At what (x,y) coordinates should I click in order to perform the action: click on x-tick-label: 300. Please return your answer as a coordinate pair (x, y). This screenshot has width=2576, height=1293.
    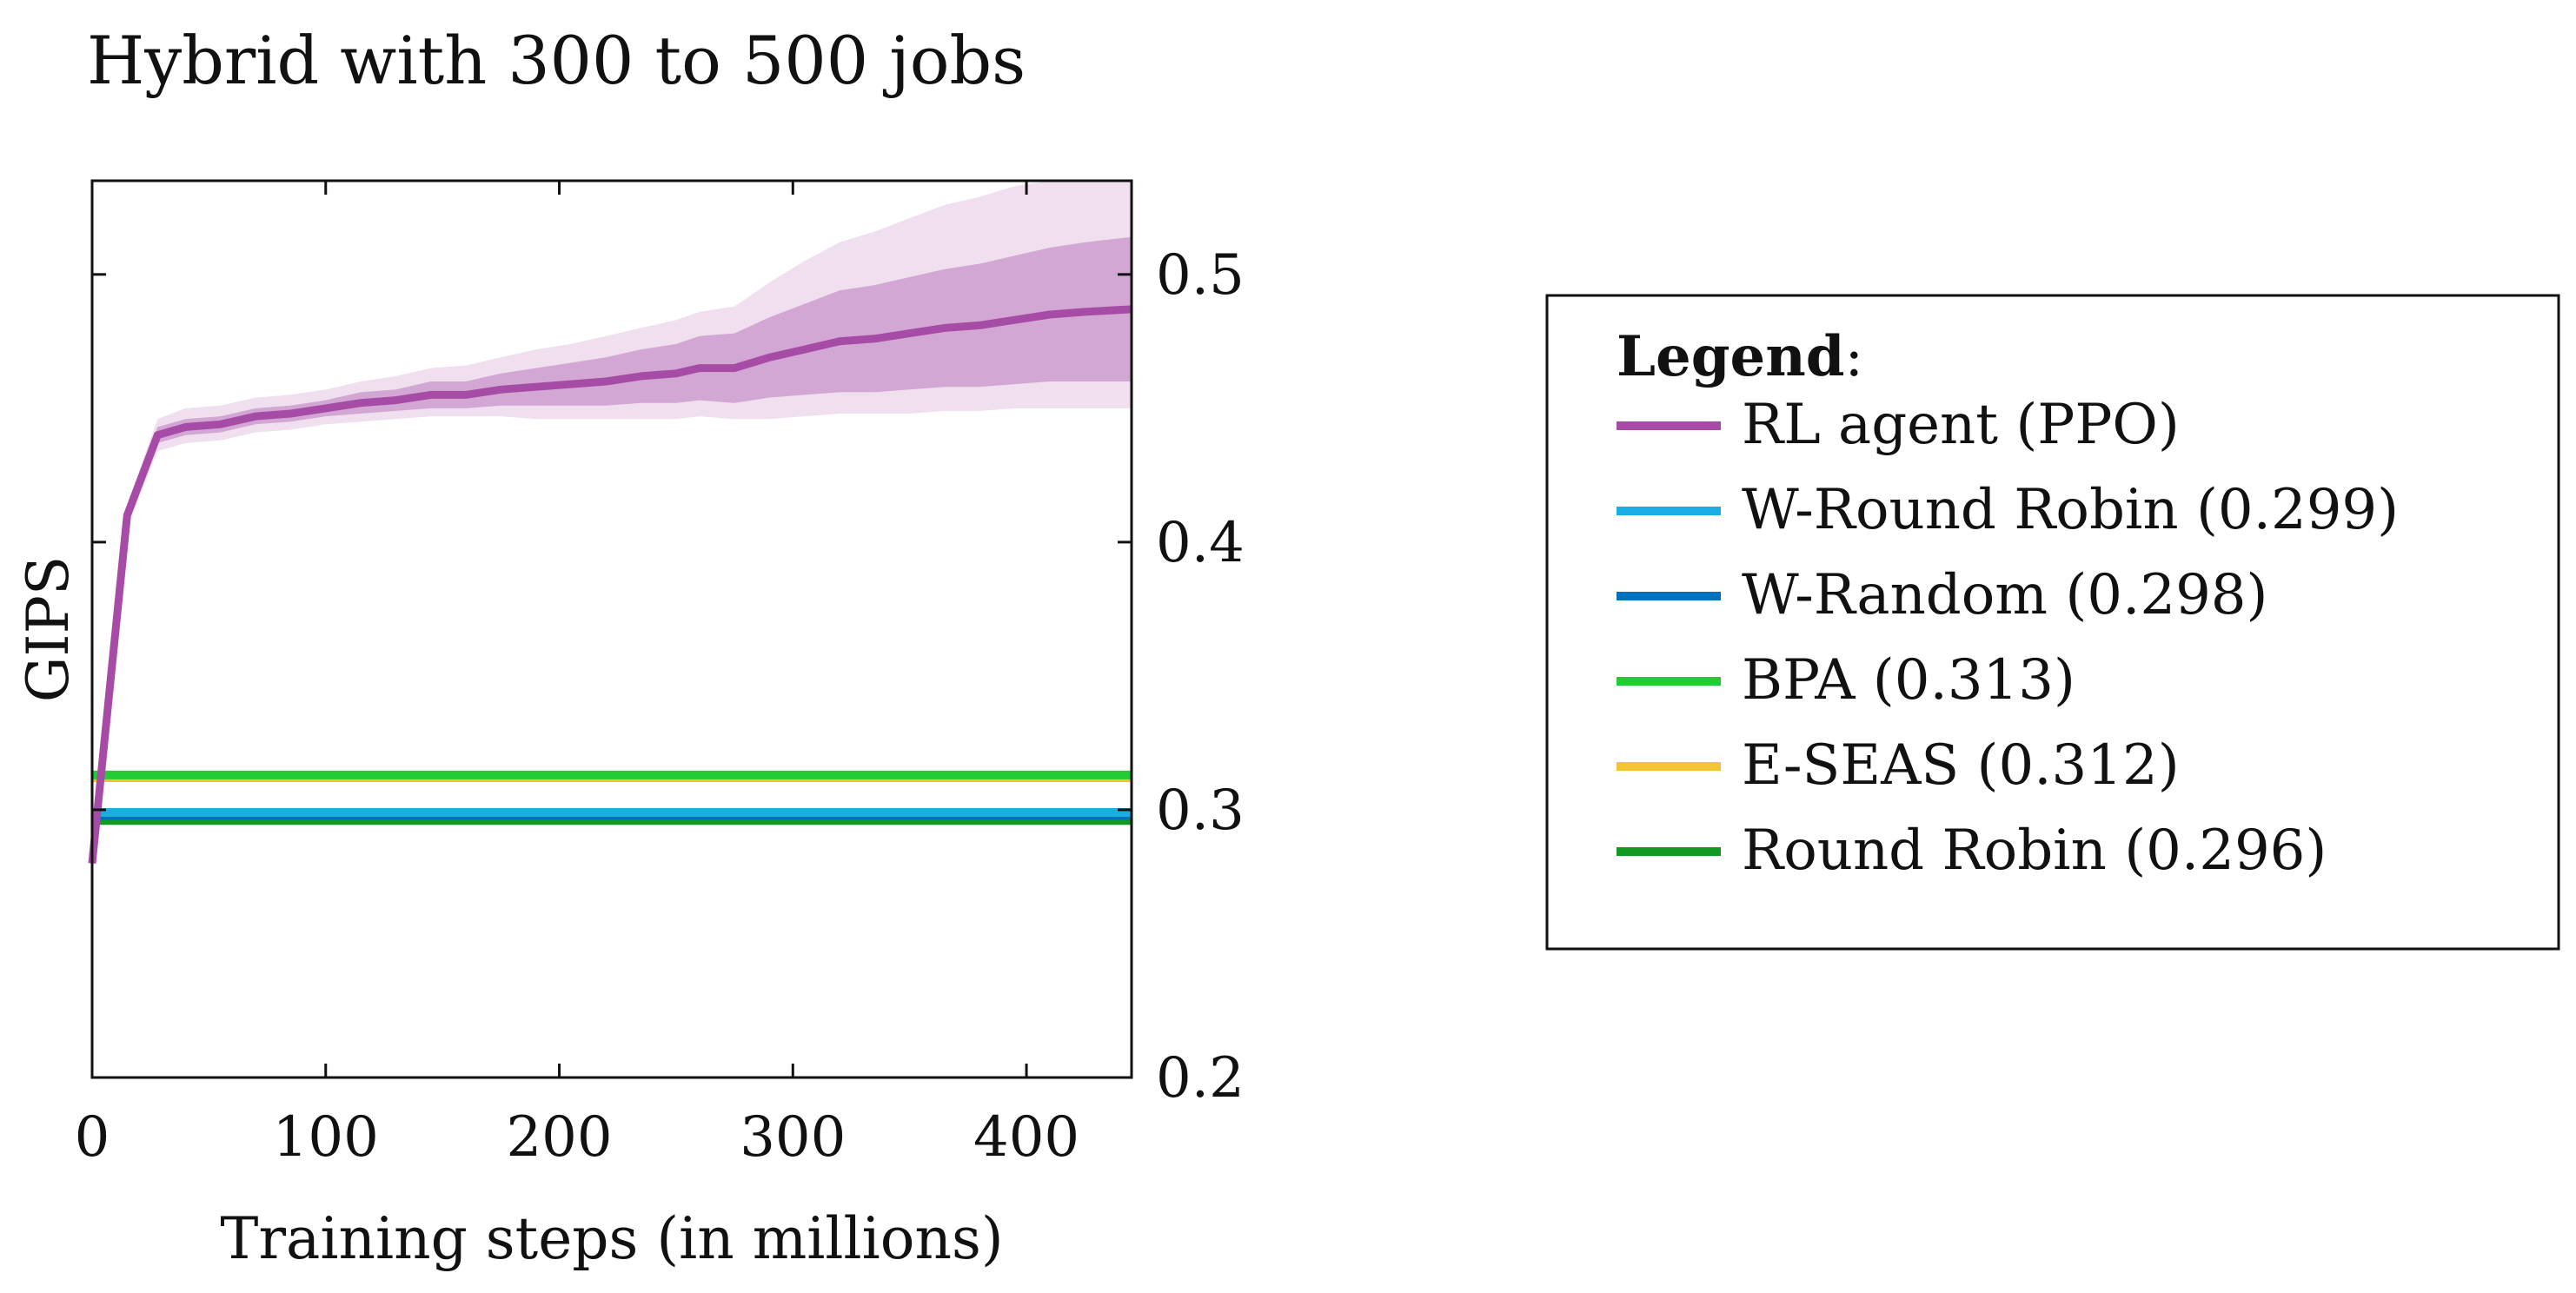
    Looking at the image, I should click on (793, 1137).